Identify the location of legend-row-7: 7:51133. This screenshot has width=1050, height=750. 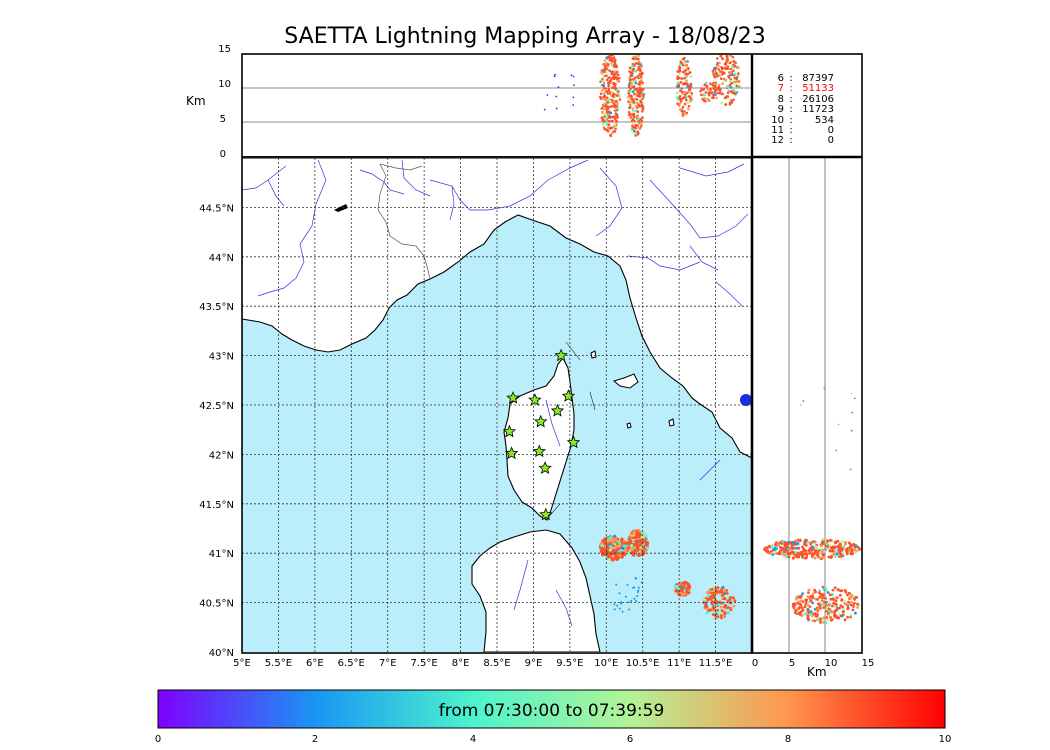
(799, 89).